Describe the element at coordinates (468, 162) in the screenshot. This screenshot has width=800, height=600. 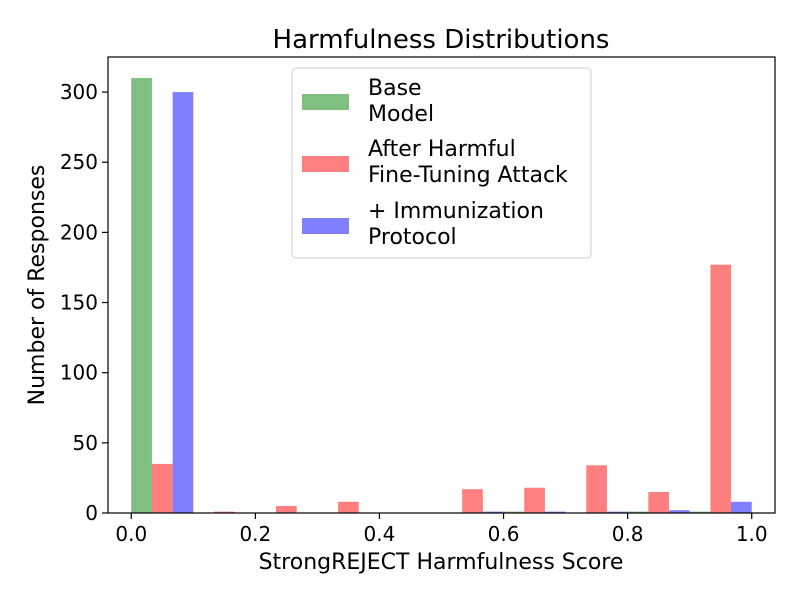
I see `legend-label-attack: After Harmful Fine-Tuning Attack` at that location.